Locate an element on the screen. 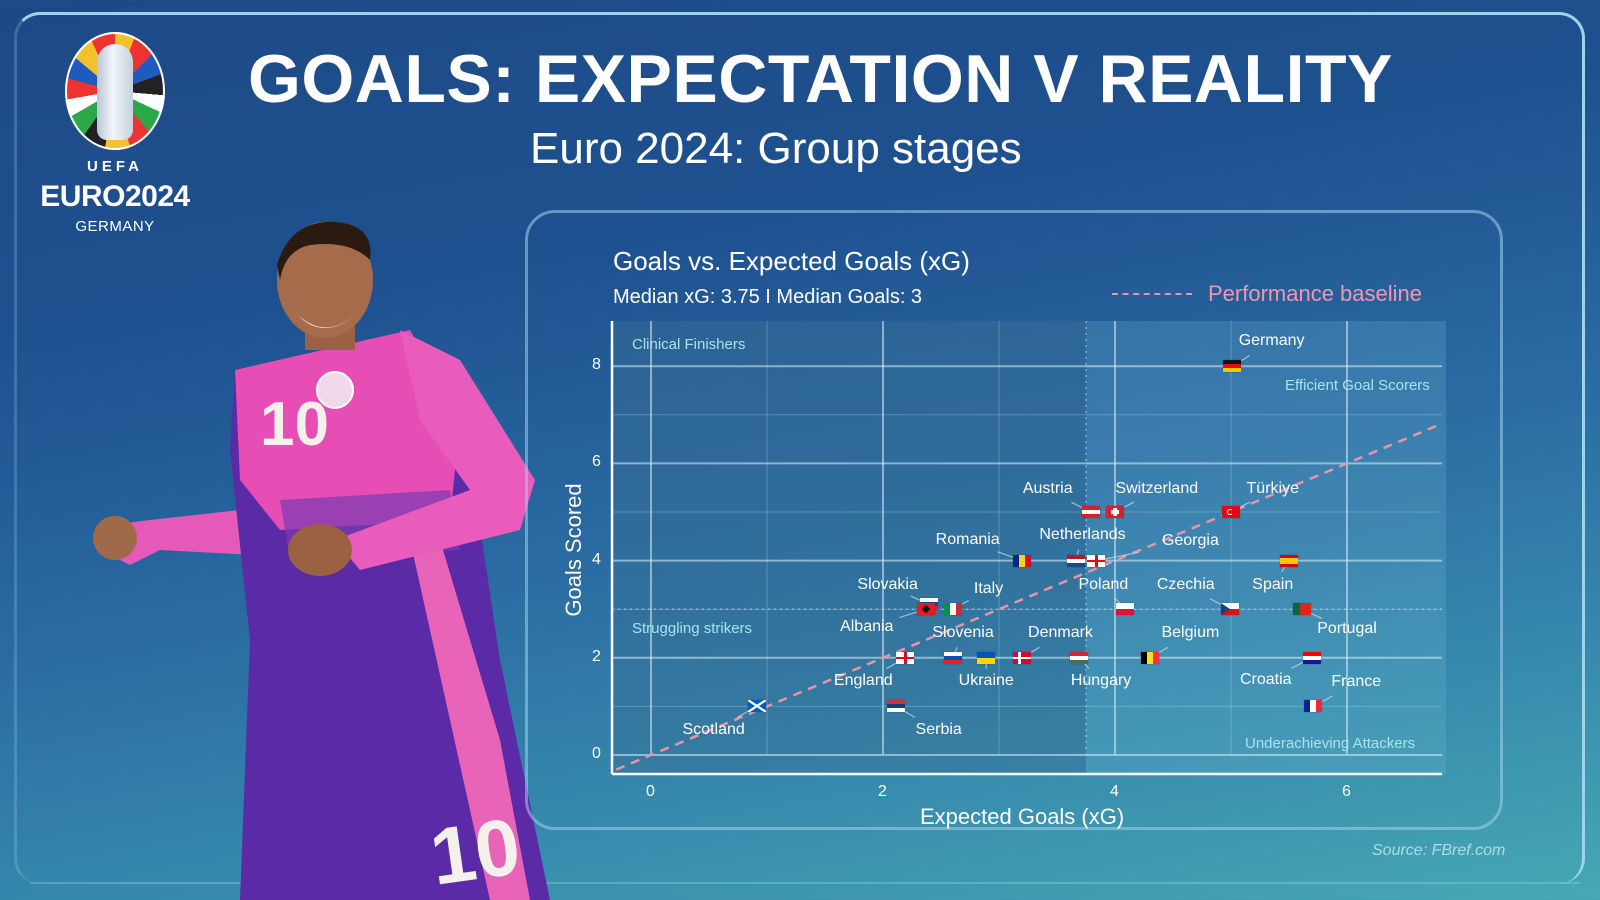 Image resolution: width=1600 pixels, height=900 pixels. logo-wordmark: EURO2024 is located at coordinates (115, 196).